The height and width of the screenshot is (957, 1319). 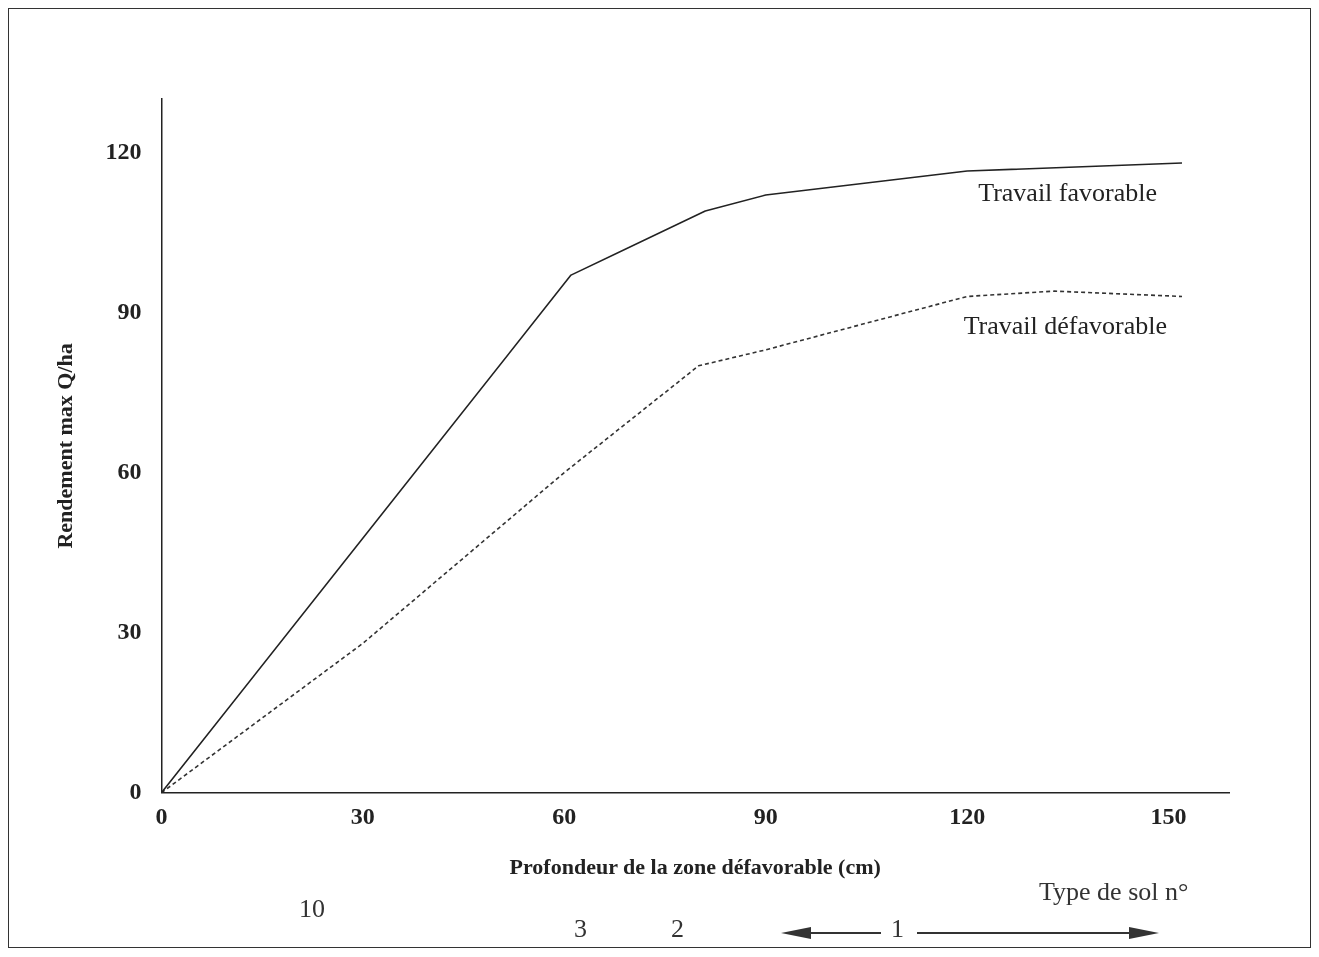 What do you see at coordinates (129, 470) in the screenshot?
I see `y-tick-label: 60` at bounding box center [129, 470].